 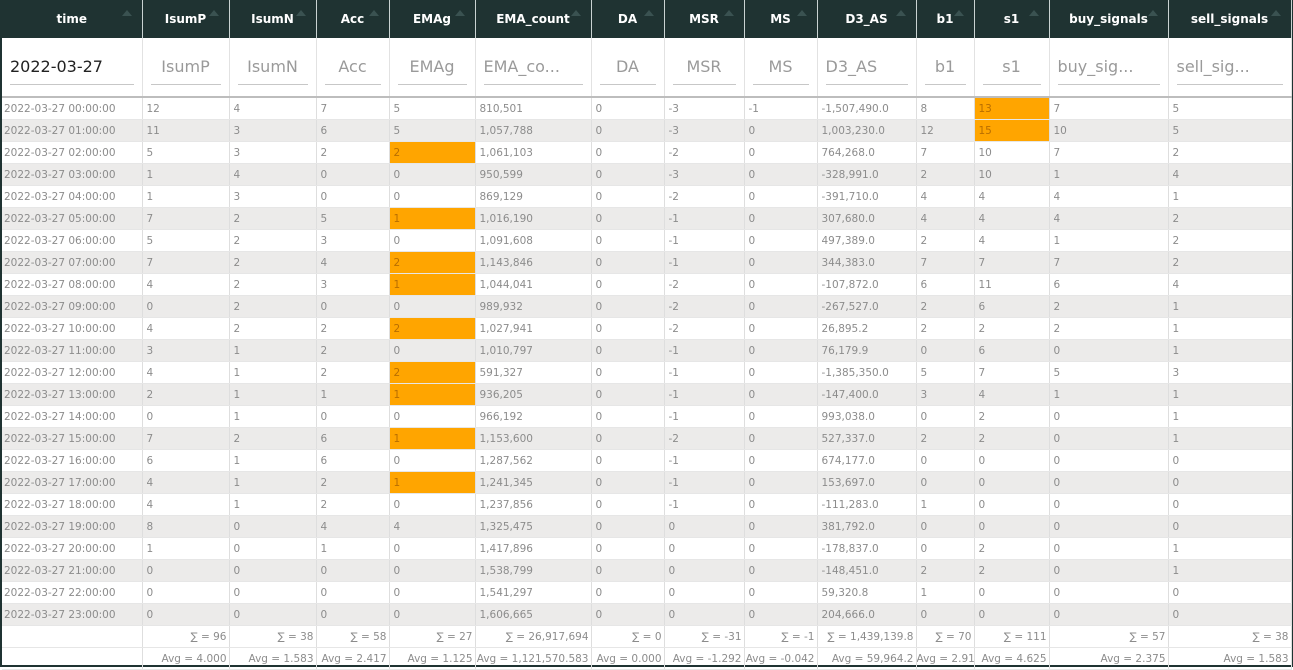 What do you see at coordinates (72, 19) in the screenshot?
I see `column-header-time: time` at bounding box center [72, 19].